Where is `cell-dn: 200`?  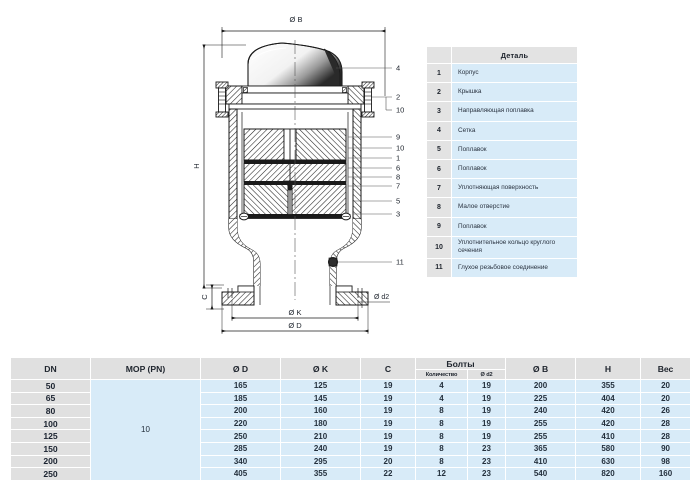
cell-dn: 200 is located at coordinates (50, 461).